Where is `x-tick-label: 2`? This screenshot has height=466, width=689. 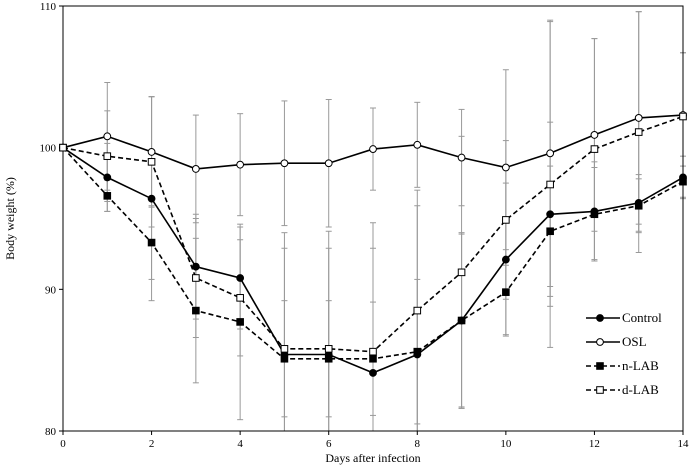 x-tick-label: 2 is located at coordinates (152, 444).